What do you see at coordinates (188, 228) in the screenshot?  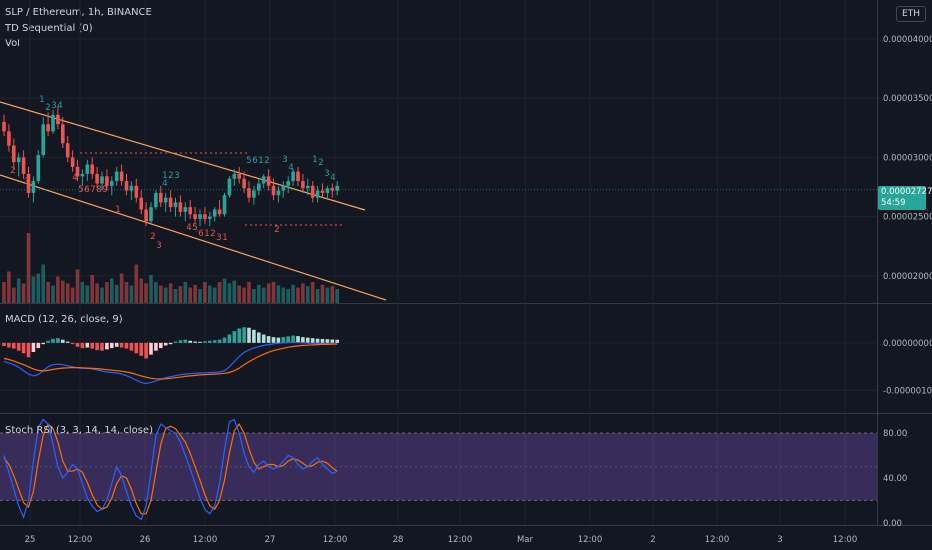 I see `td-count-down: 4` at bounding box center [188, 228].